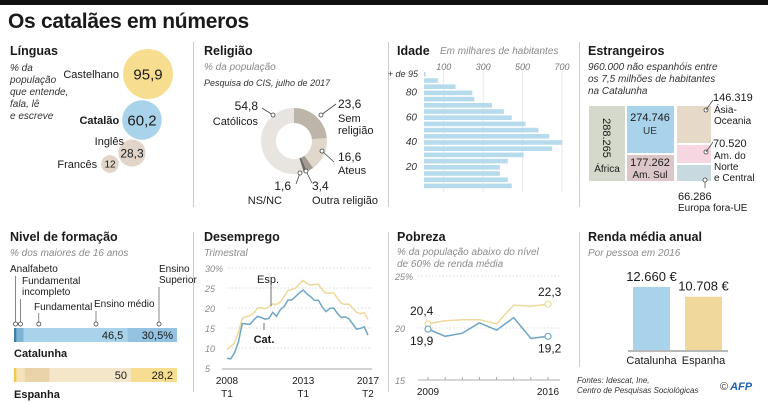 The height and width of the screenshot is (402, 768). What do you see at coordinates (713, 208) in the screenshot?
I see `treemap-label: Europa fora-UE` at bounding box center [713, 208].